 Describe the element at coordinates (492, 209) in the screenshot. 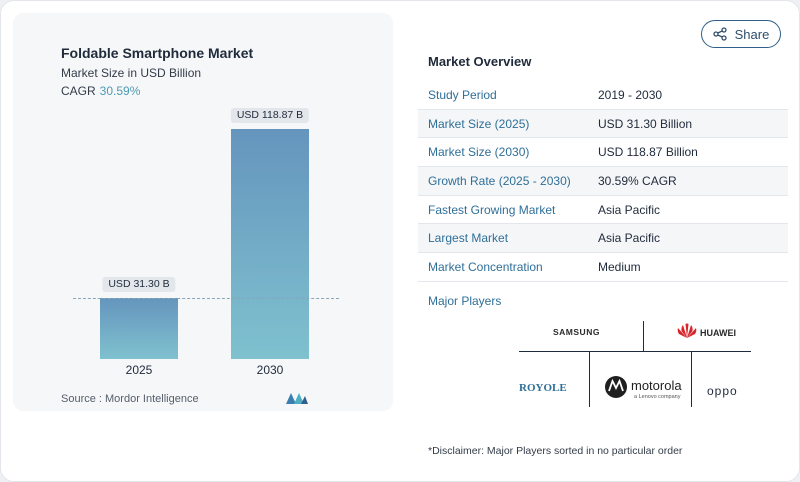

I see `row-key: Fastest Growing Market` at that location.